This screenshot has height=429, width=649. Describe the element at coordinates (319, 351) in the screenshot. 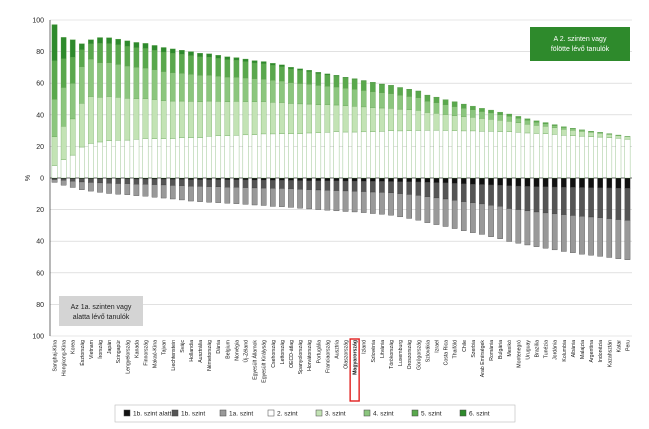

I see `x-tick-label: Portugália` at that location.